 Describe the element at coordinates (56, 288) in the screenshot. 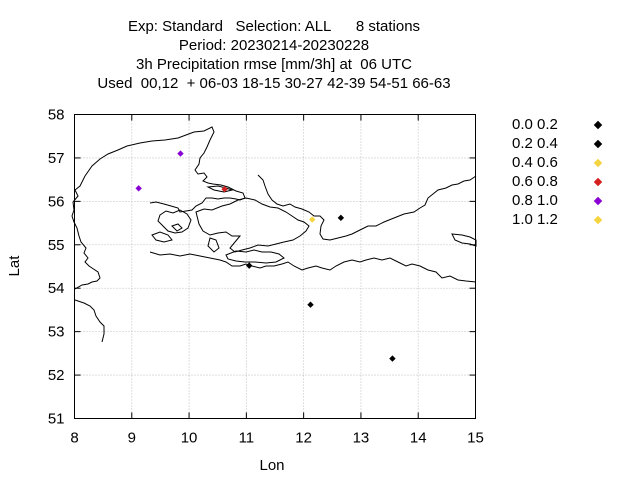

I see `y-tick-label-3: 54` at that location.